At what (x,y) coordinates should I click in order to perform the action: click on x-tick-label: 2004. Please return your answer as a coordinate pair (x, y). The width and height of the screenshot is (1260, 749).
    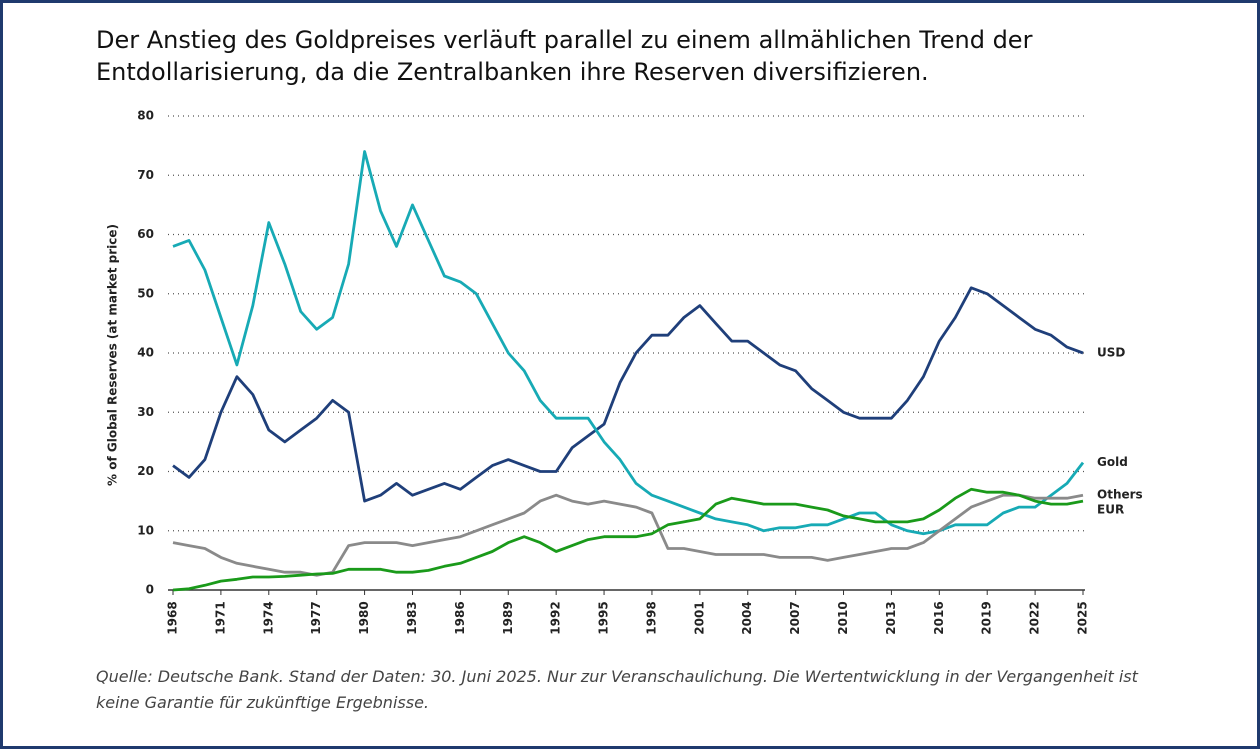
    Looking at the image, I should click on (747, 617).